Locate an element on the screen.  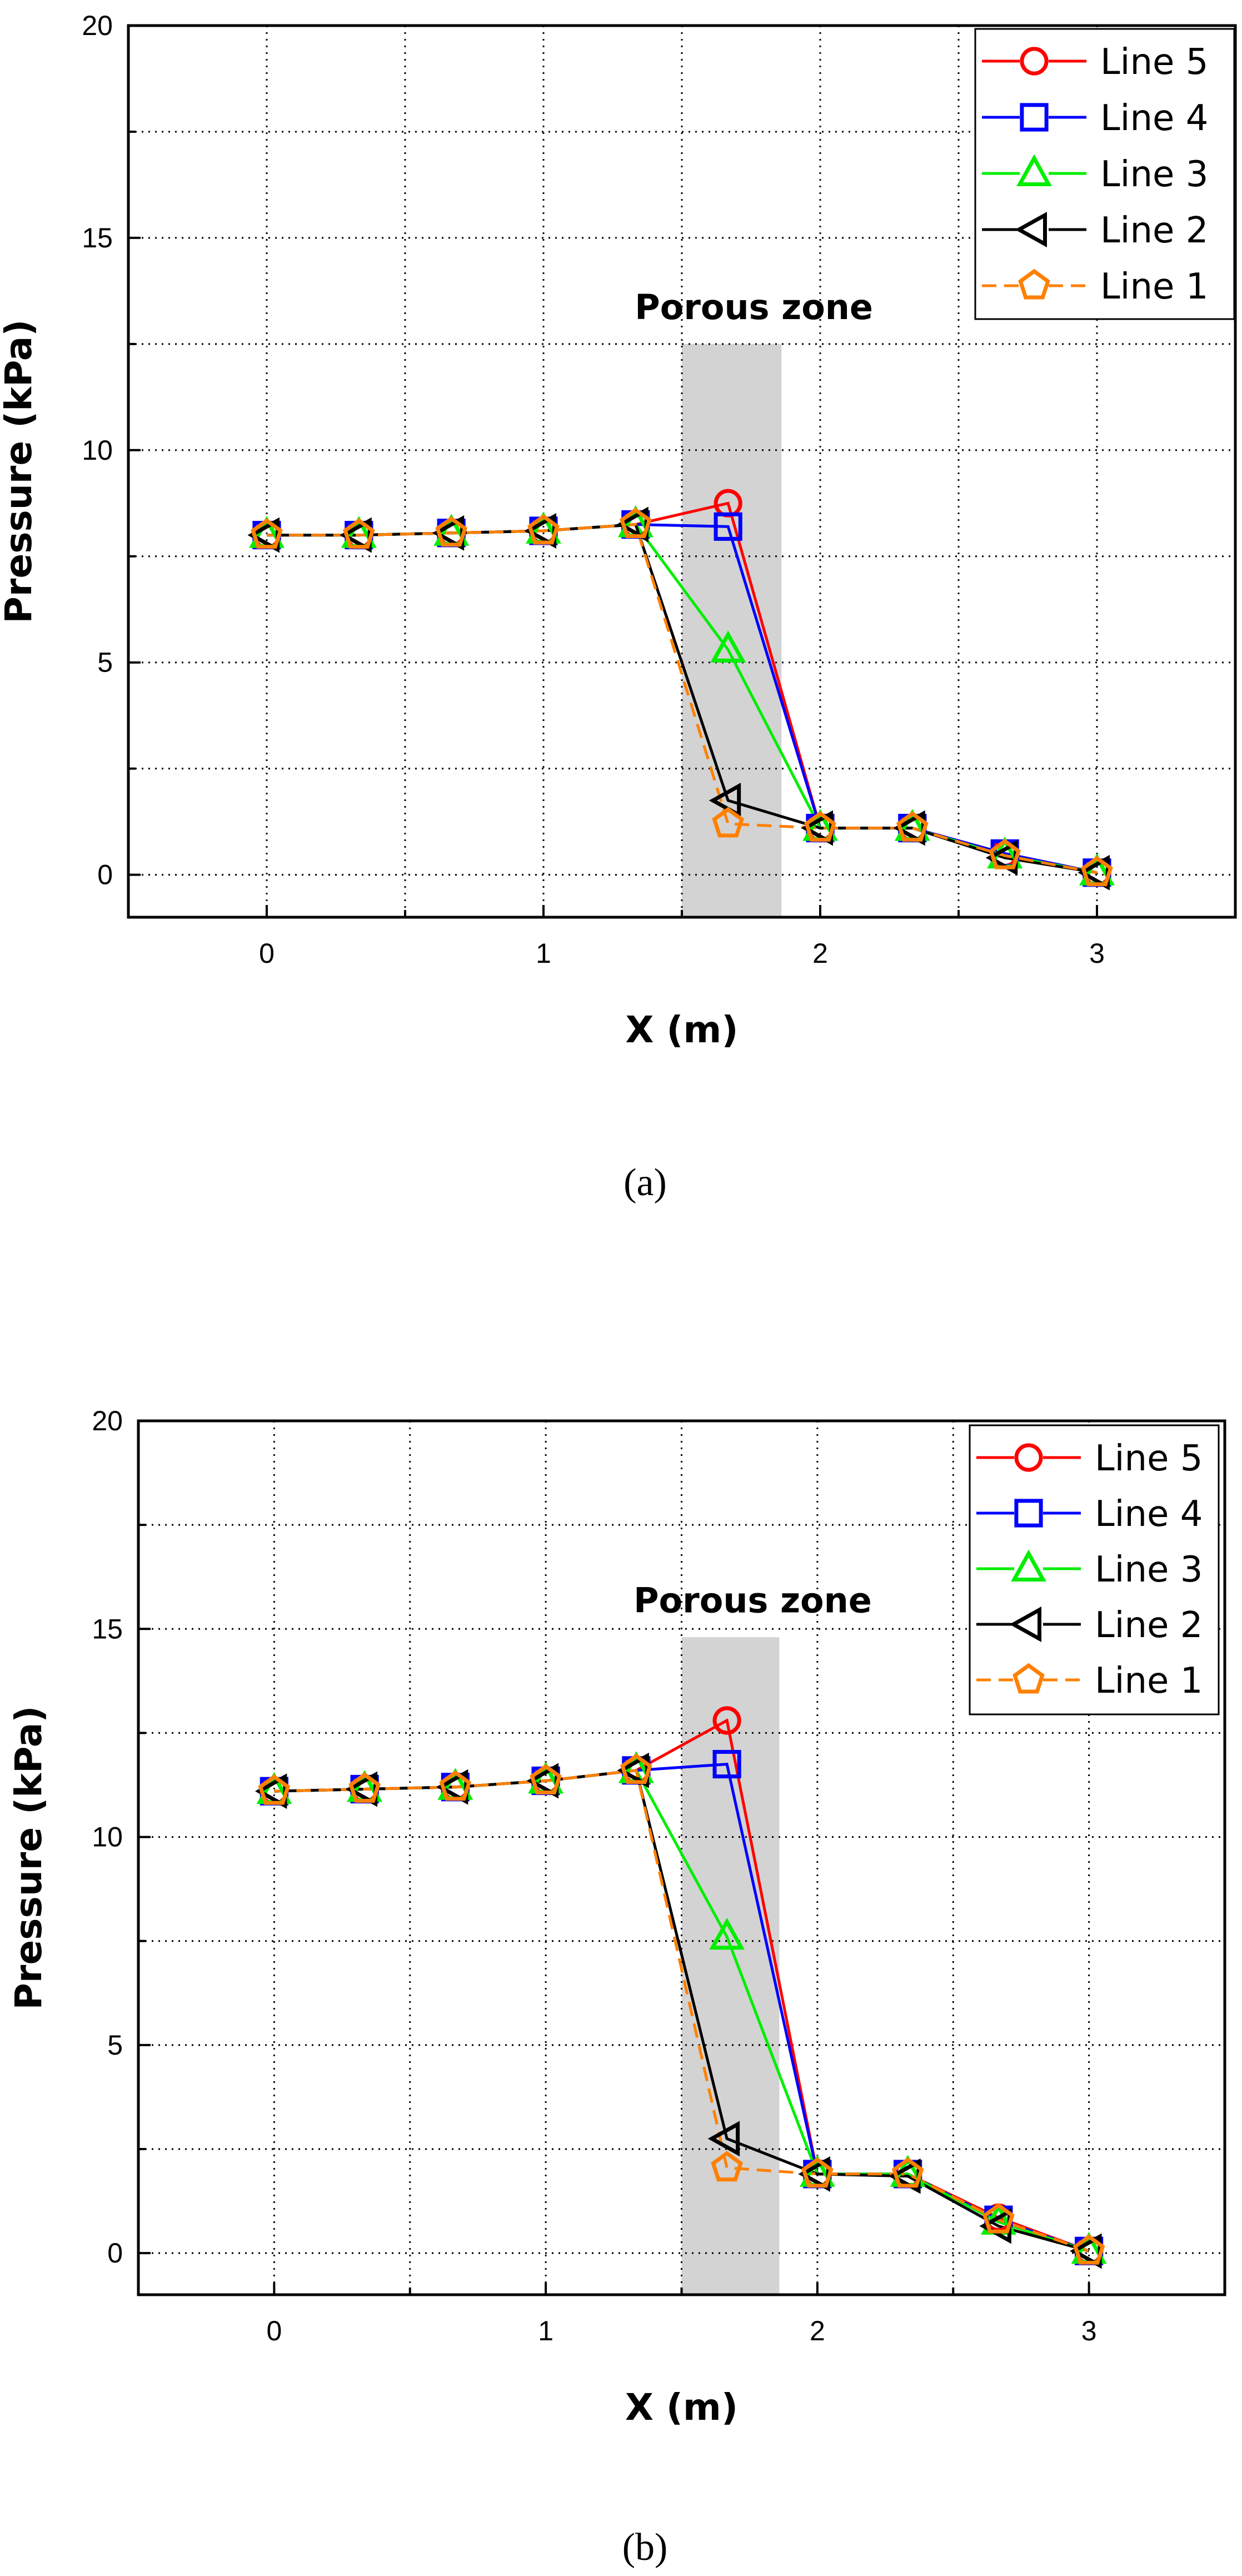
panel-caption: (b) is located at coordinates (645, 2548).